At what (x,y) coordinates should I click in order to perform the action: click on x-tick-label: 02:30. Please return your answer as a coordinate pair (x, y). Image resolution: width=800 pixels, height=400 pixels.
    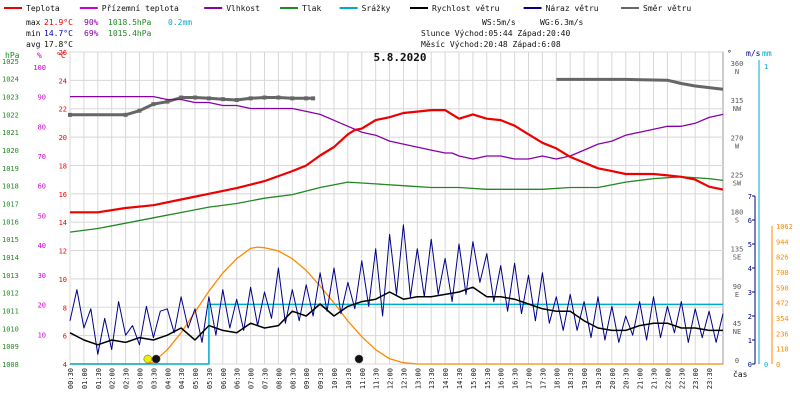
    Looking at the image, I should click on (127, 378).